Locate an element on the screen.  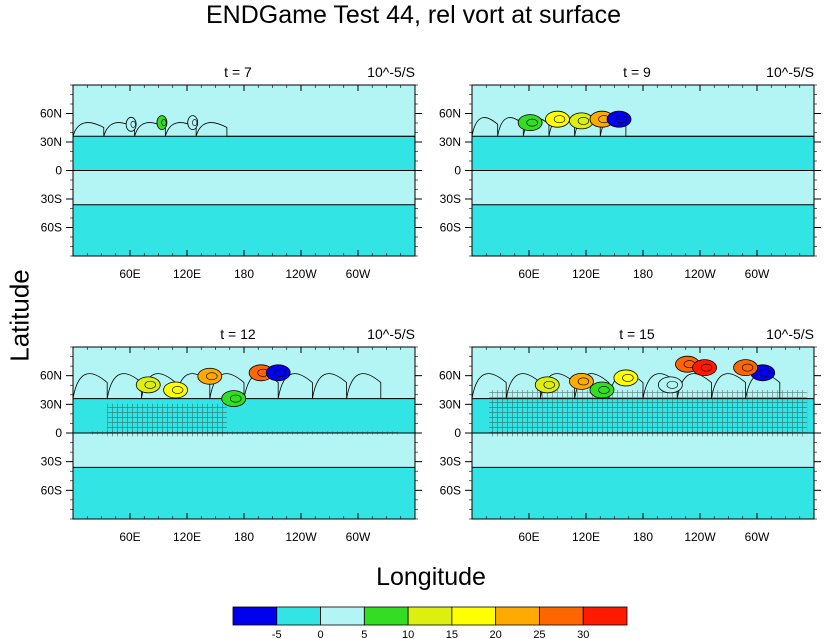
panel-time-label: t = 12 is located at coordinates (238, 334).